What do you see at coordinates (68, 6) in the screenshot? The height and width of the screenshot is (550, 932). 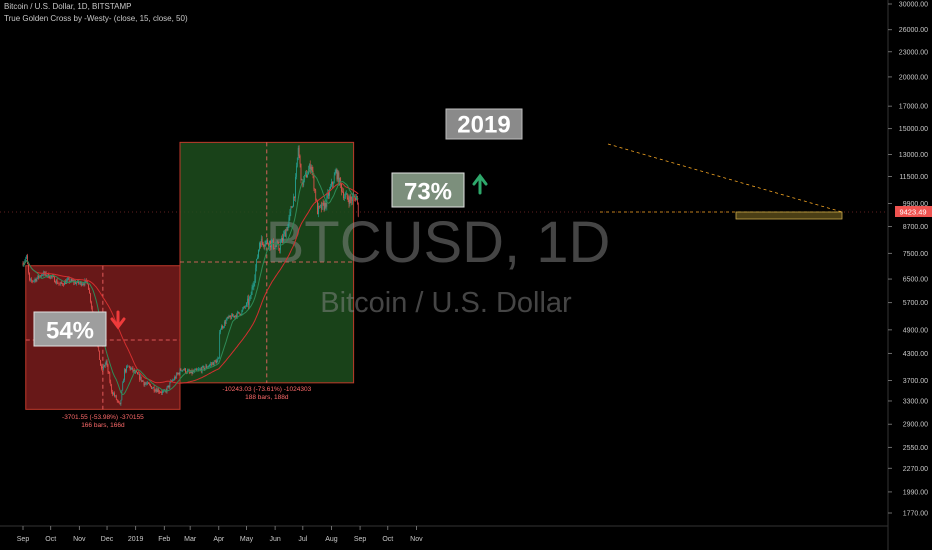 I see `symbol-header: Bitcoin / U.S. Dollar, 1D, BITSTAMP` at bounding box center [68, 6].